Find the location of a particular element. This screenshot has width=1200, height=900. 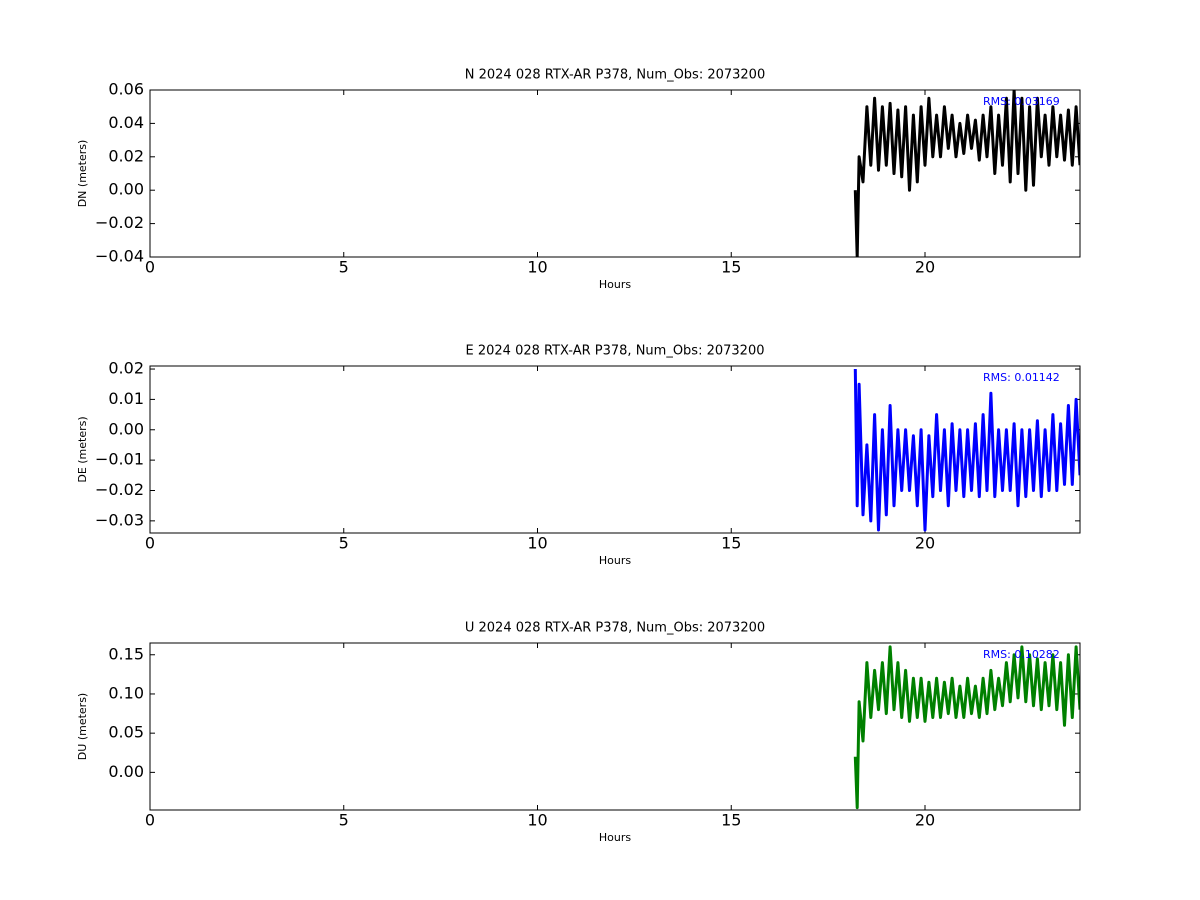

y-axis-label: DN (meters) is located at coordinates (82, 174).